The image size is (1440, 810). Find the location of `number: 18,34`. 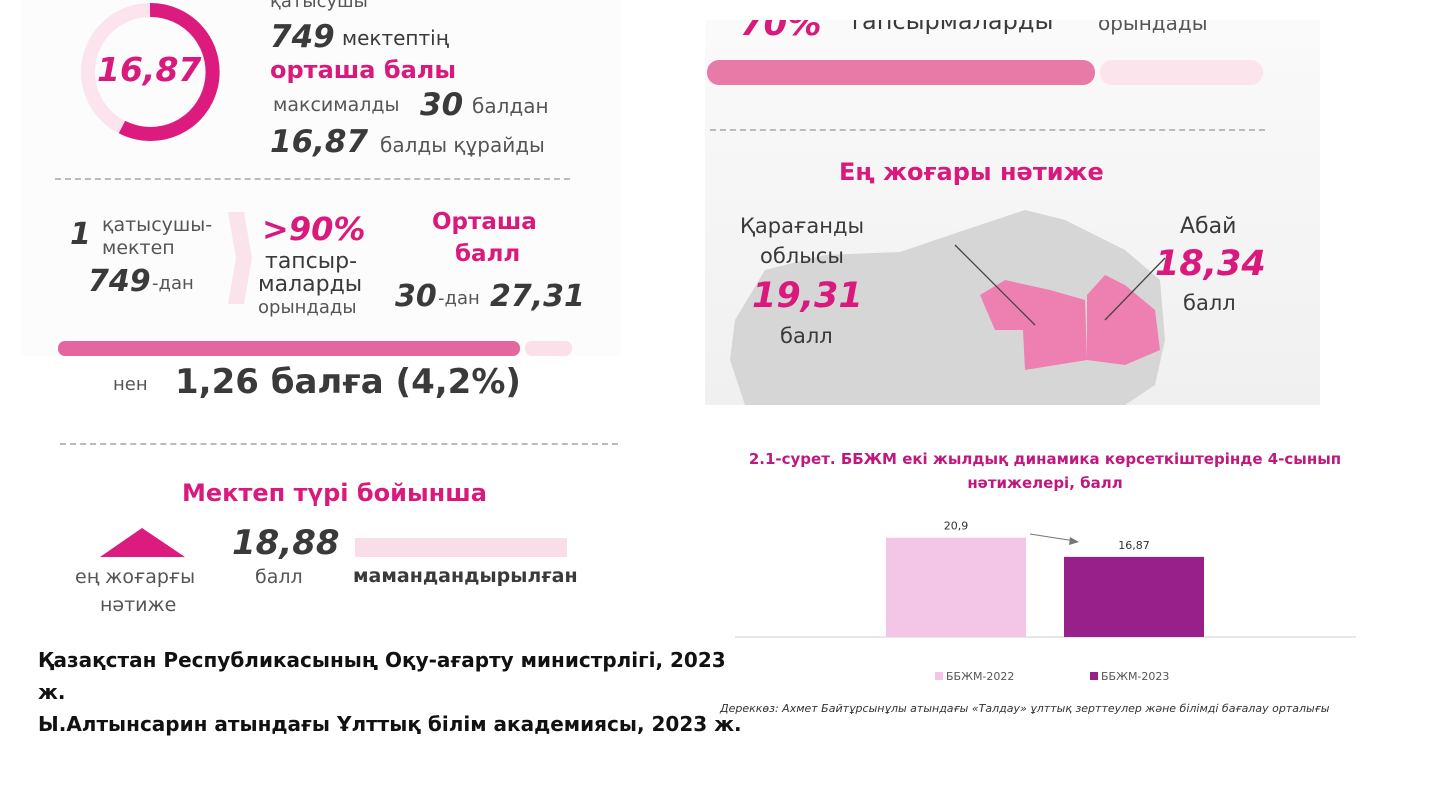

number: 18,34 is located at coordinates (1210, 264).